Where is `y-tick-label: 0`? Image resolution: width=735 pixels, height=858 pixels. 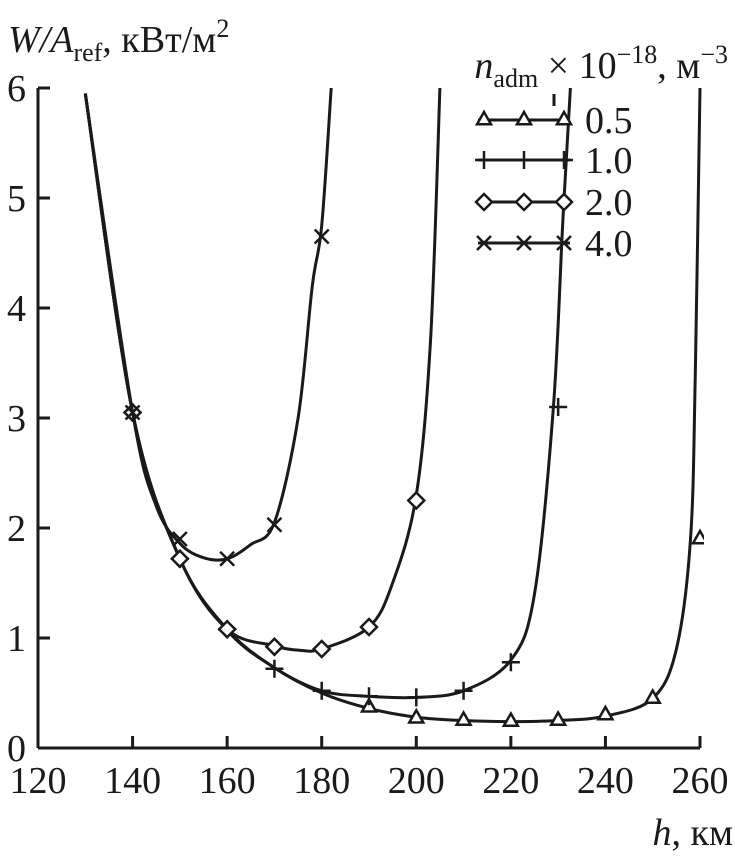
y-tick-label: 0 is located at coordinates (16, 749).